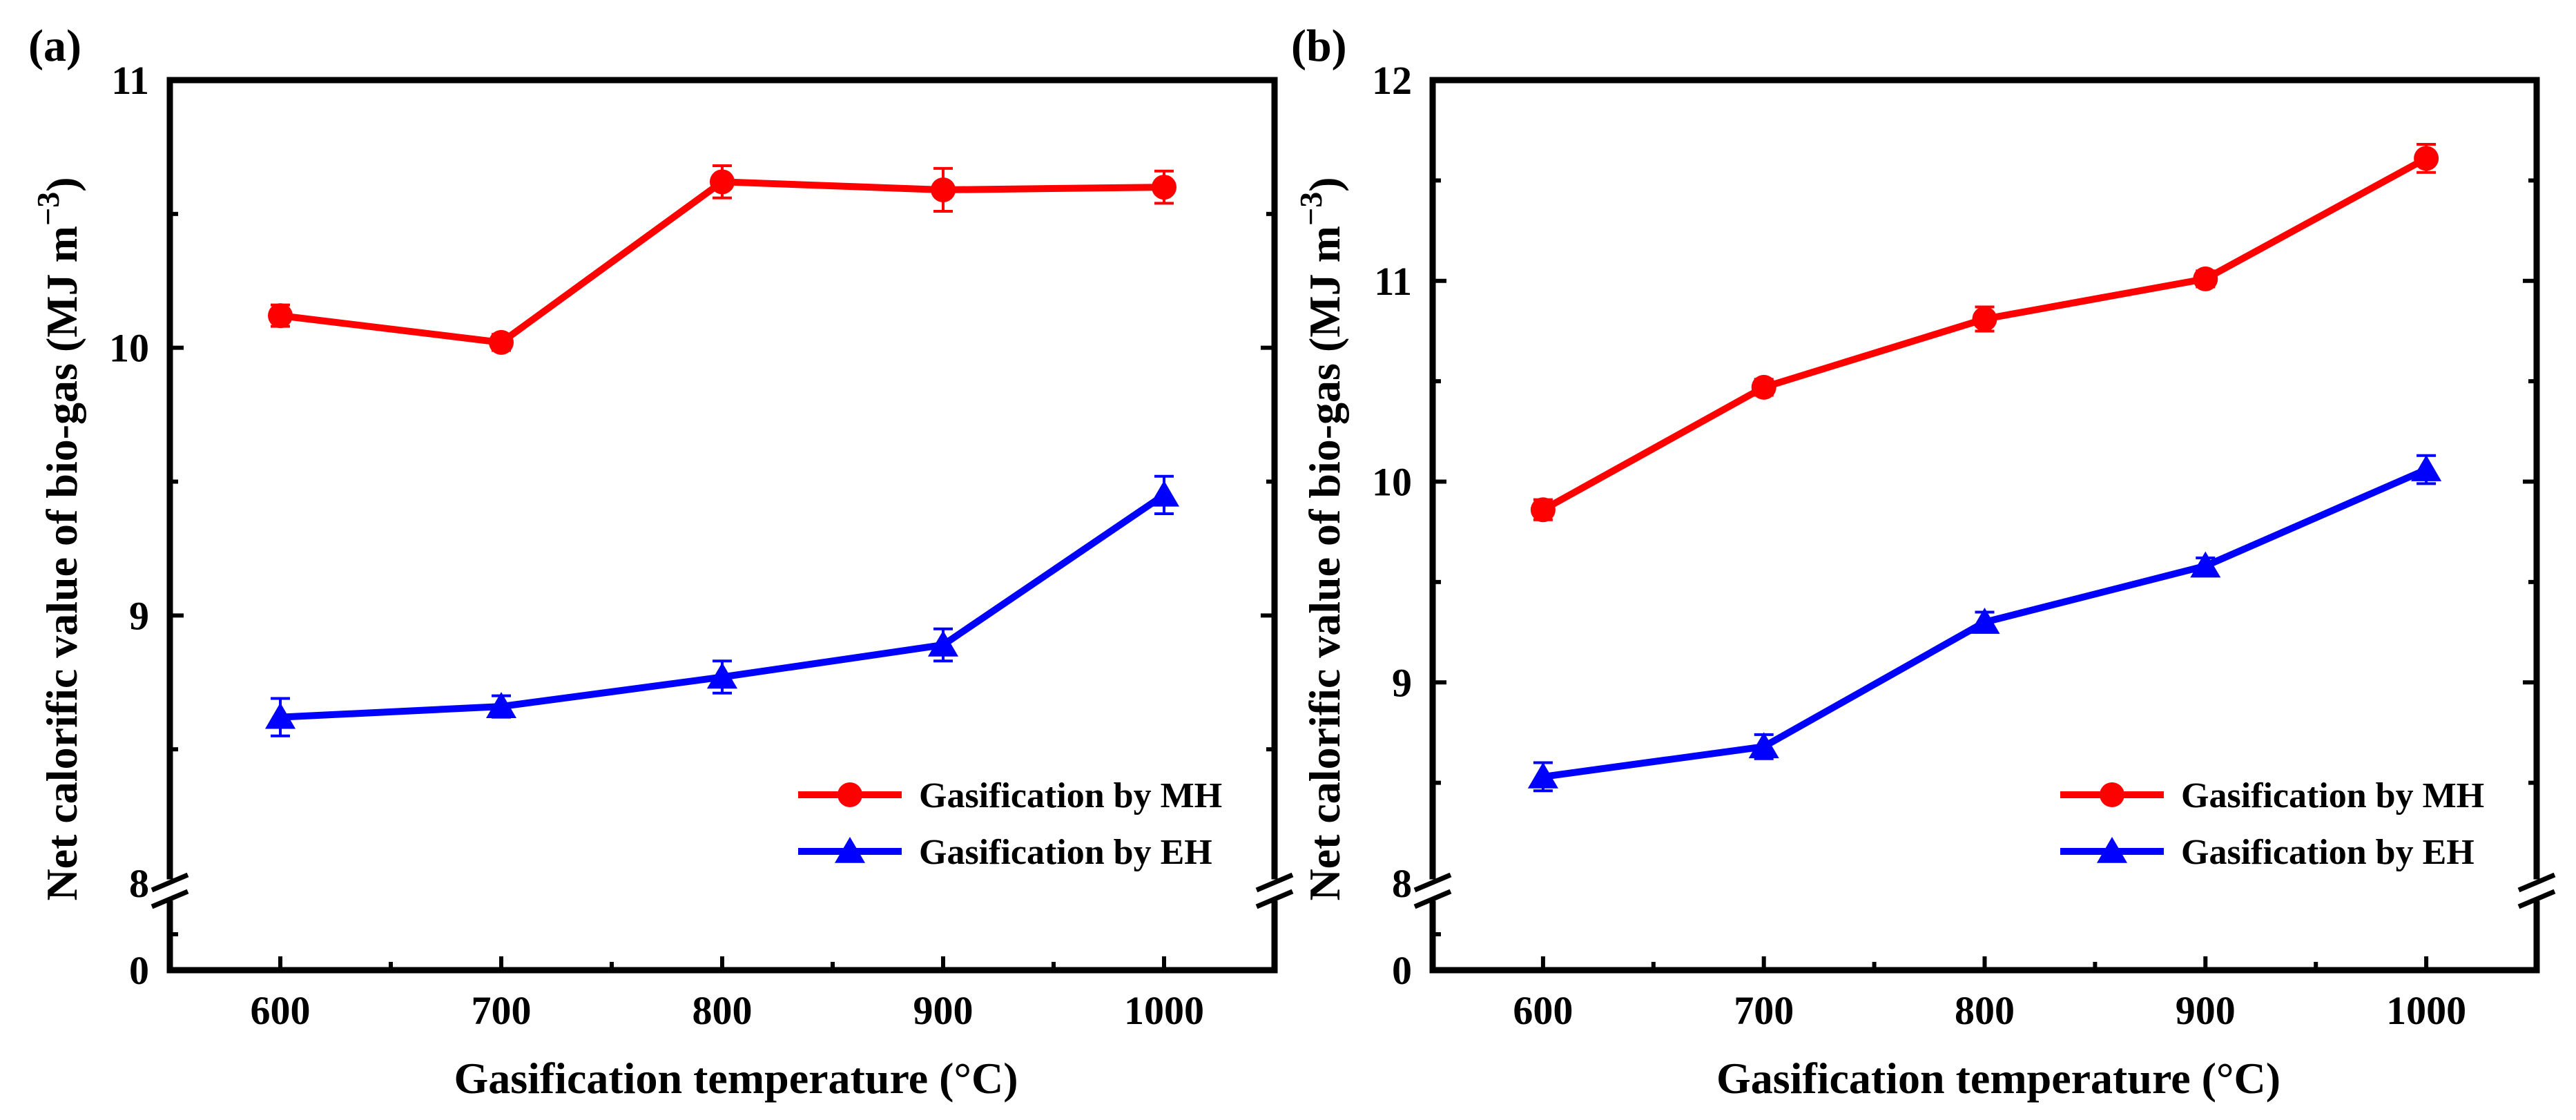  Describe the element at coordinates (1319, 46) in the screenshot. I see `panel-label: (b)` at that location.